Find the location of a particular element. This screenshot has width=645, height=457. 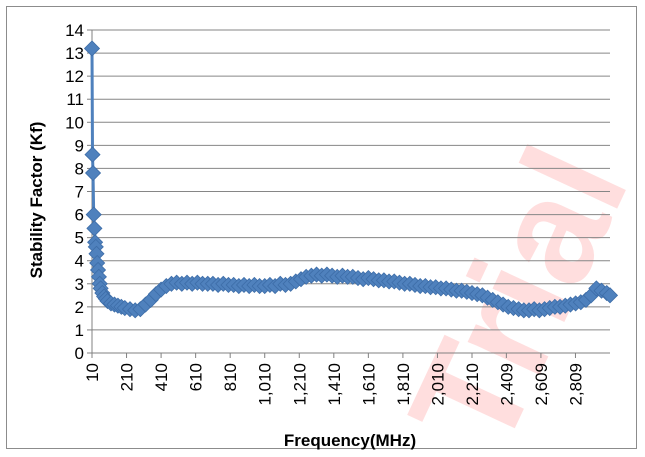

y-tick-label: 12 is located at coordinates (74, 76).